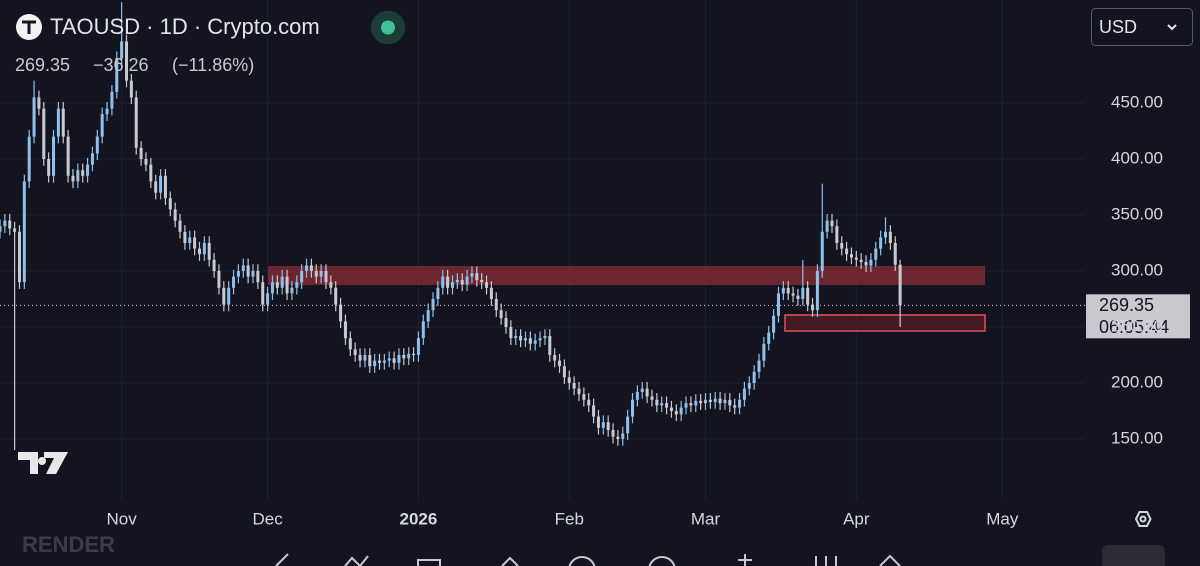 The width and height of the screenshot is (1200, 566). Describe the element at coordinates (43, 463) in the screenshot. I see `tradingview-logo` at that location.